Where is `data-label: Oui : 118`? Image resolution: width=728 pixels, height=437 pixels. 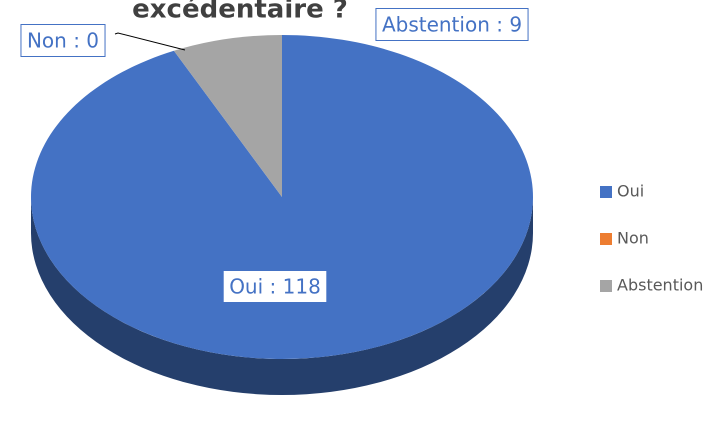
data-label: Oui : 118 is located at coordinates (275, 287).